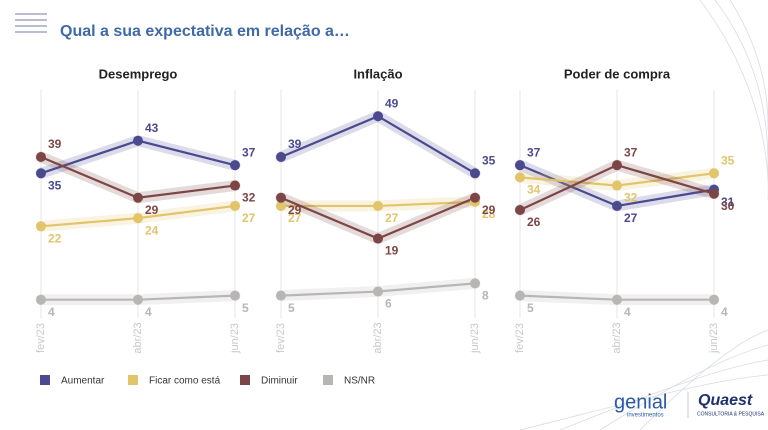 The width and height of the screenshot is (768, 430). What do you see at coordinates (185, 381) in the screenshot?
I see `legend-label: Ficar como está` at bounding box center [185, 381].